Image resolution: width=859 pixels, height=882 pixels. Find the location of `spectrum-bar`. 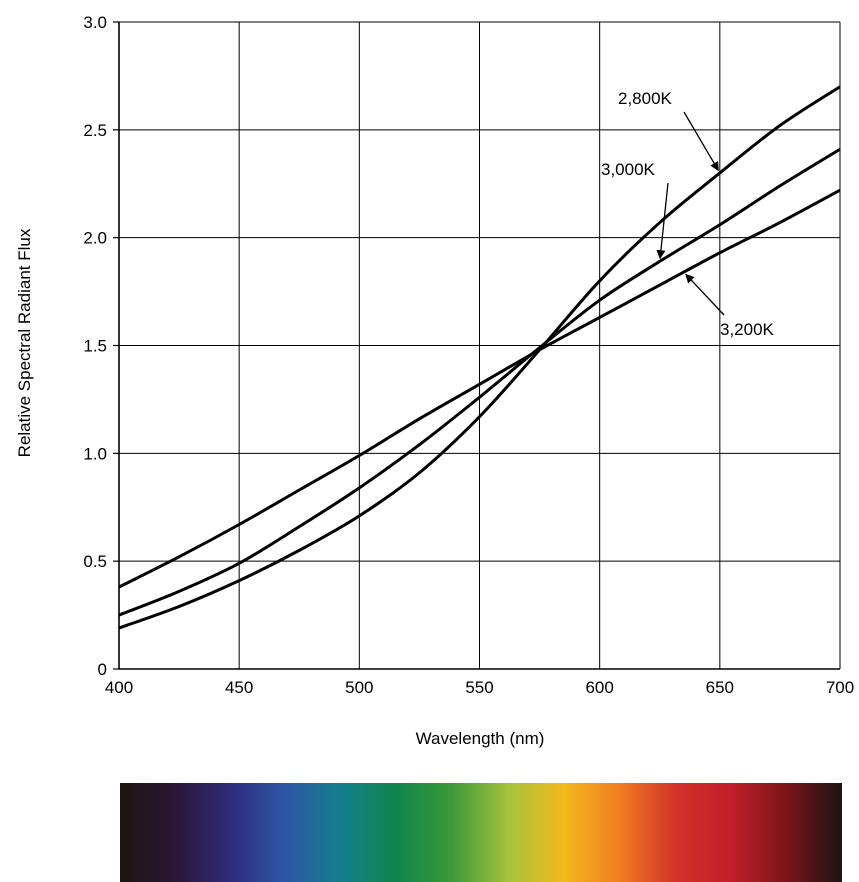

spectrum-bar is located at coordinates (481, 832).